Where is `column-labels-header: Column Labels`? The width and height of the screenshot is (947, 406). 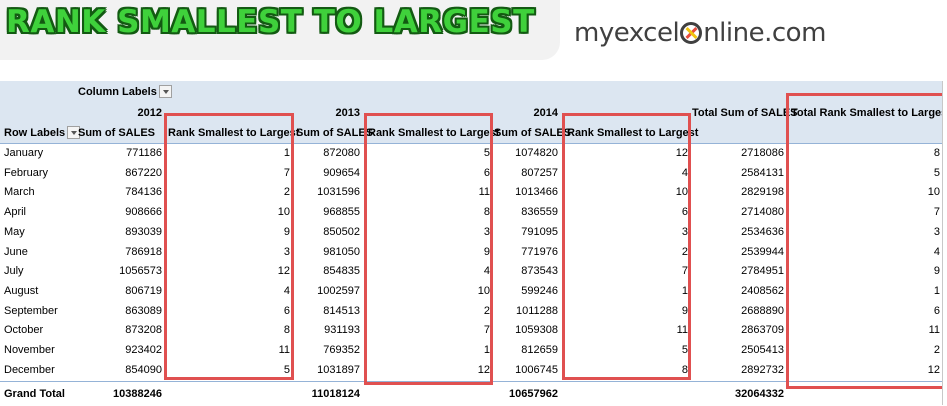
column-labels-header: Column Labels is located at coordinates (125, 92).